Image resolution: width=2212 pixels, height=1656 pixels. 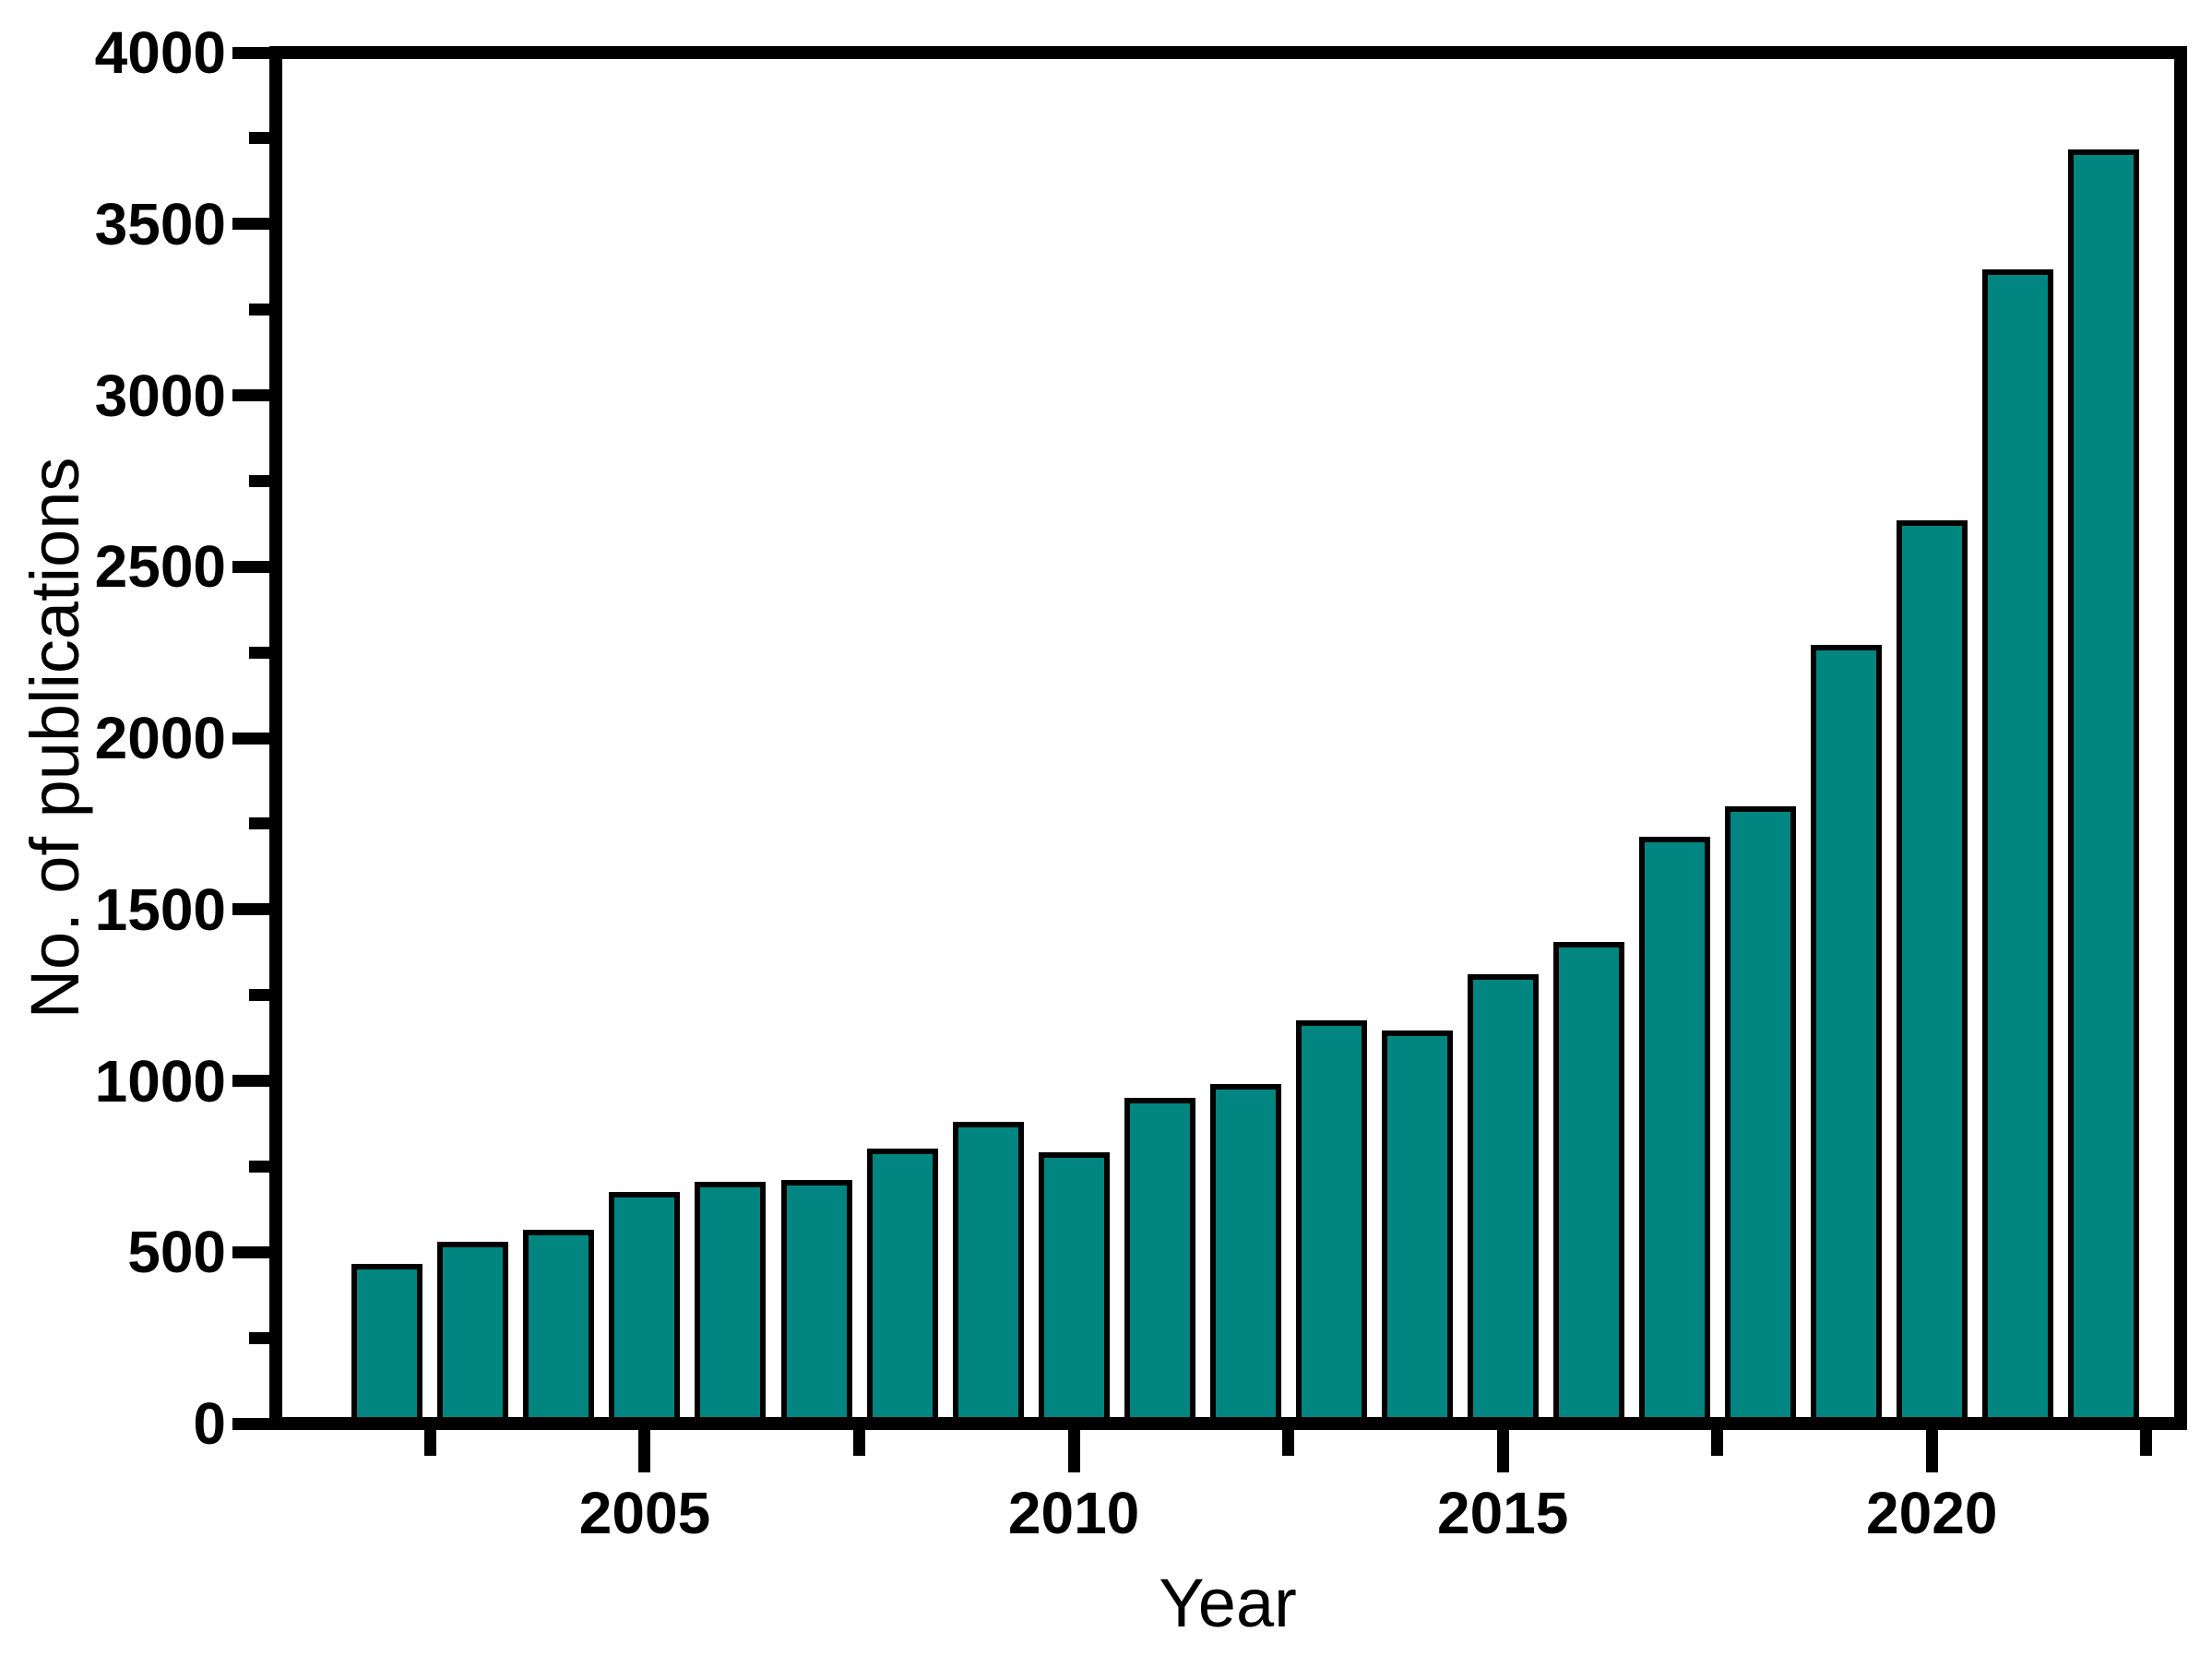 What do you see at coordinates (176, 1252) in the screenshot?
I see `y-tick-label-500: 500` at bounding box center [176, 1252].